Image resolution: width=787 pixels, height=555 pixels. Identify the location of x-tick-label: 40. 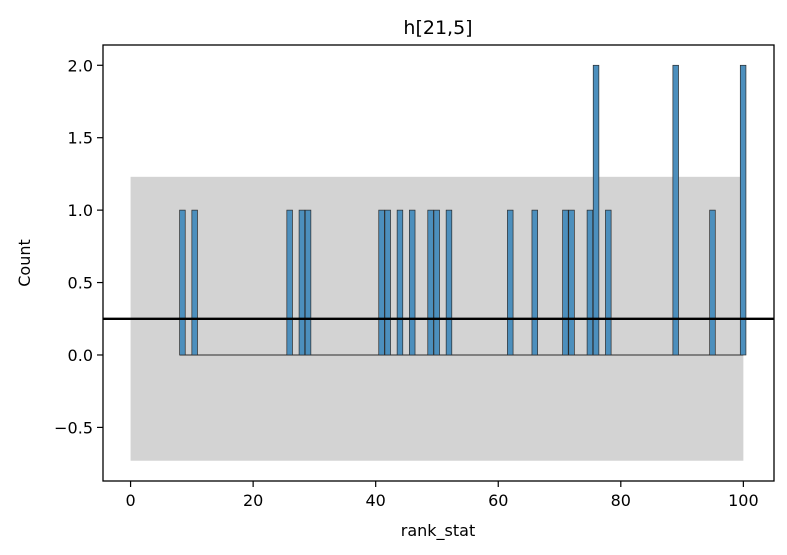
(376, 500).